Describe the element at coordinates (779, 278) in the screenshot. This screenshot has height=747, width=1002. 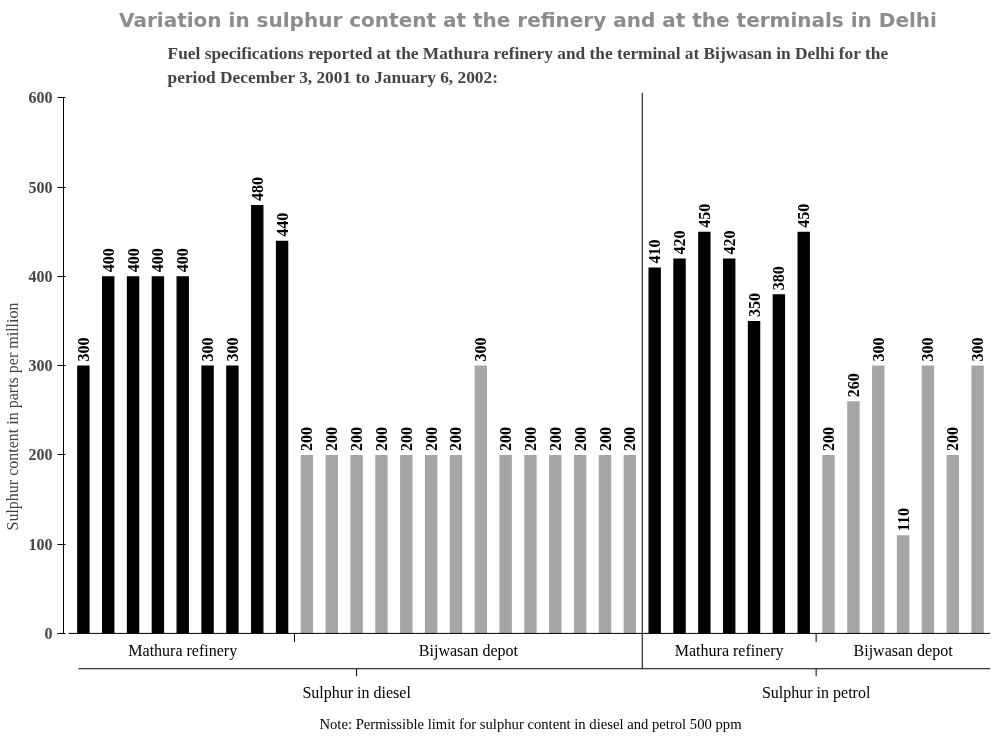
I see `data-label: 380` at that location.